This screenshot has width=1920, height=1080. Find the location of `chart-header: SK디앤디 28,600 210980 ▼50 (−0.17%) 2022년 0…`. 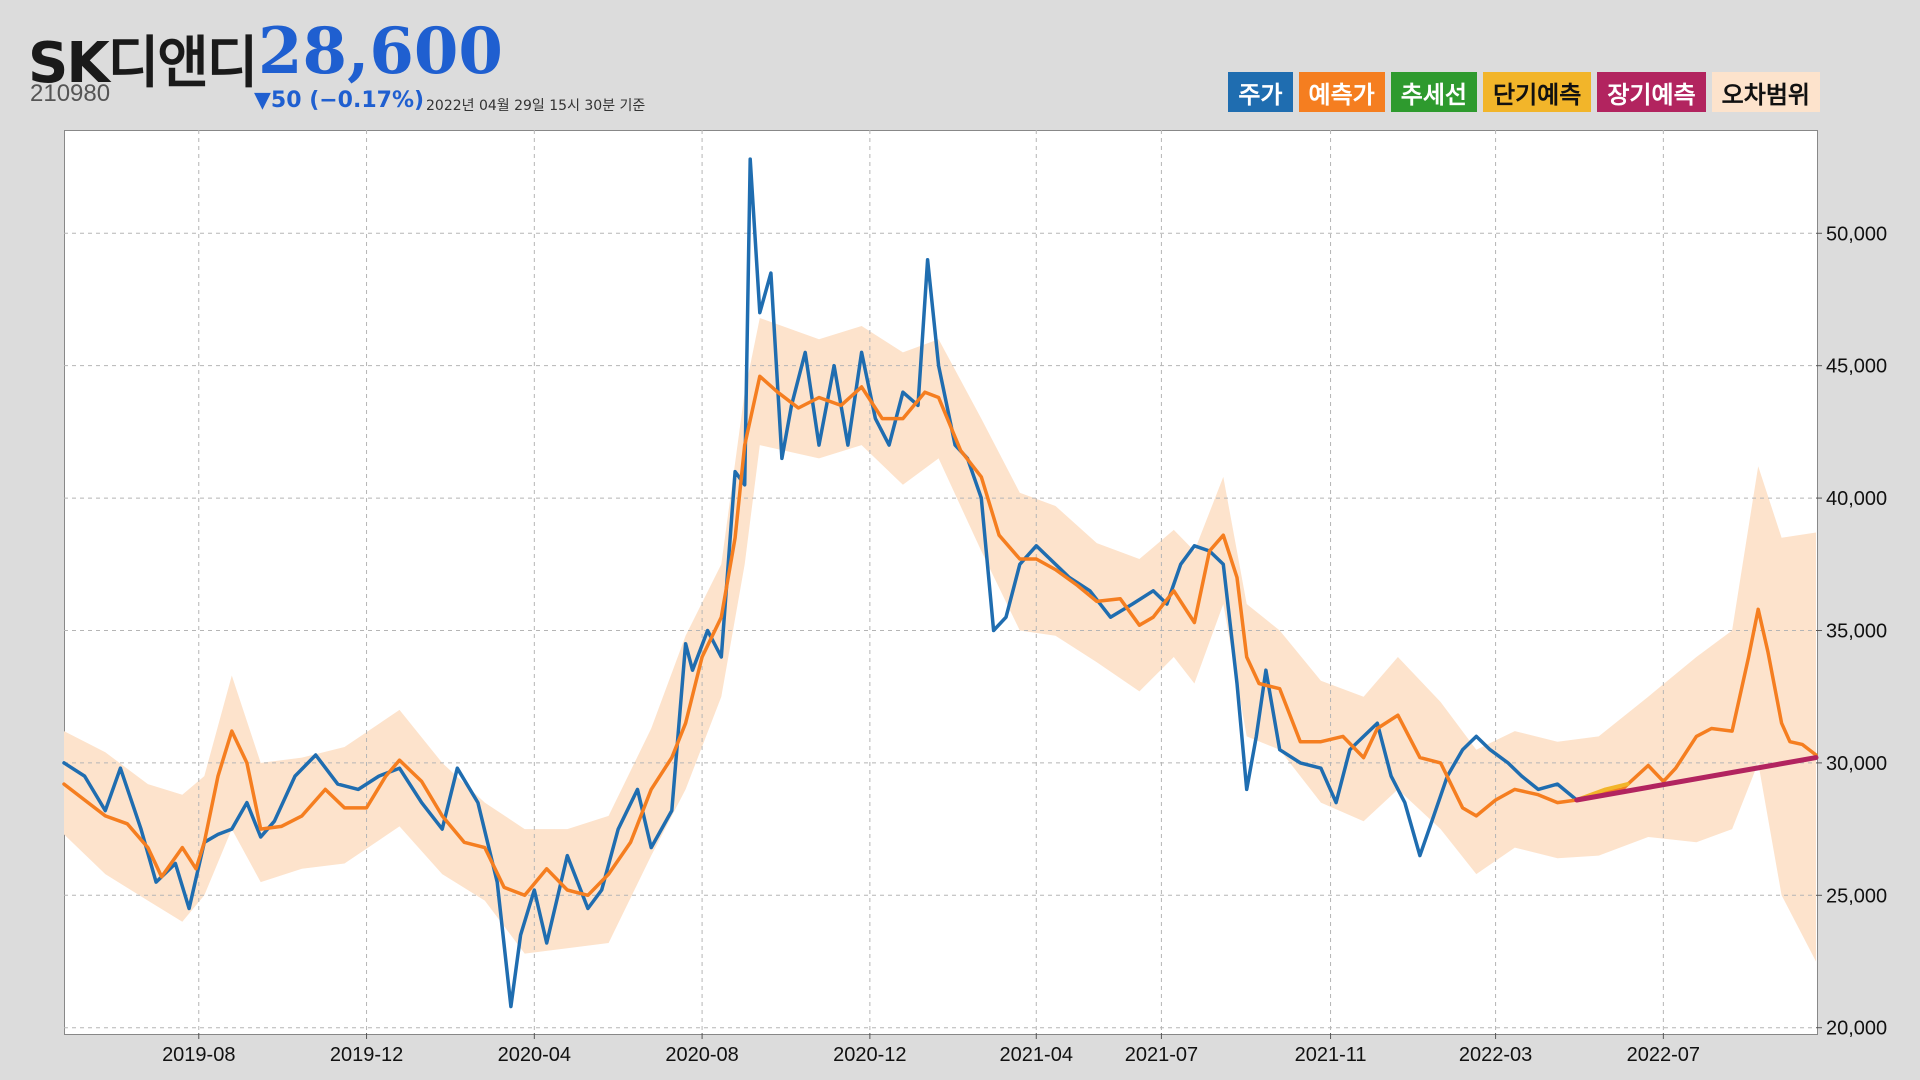

chart-header: SK디앤디 28,600 210980 ▼50 (−0.17%) 2022년 0… is located at coordinates (960, 65).